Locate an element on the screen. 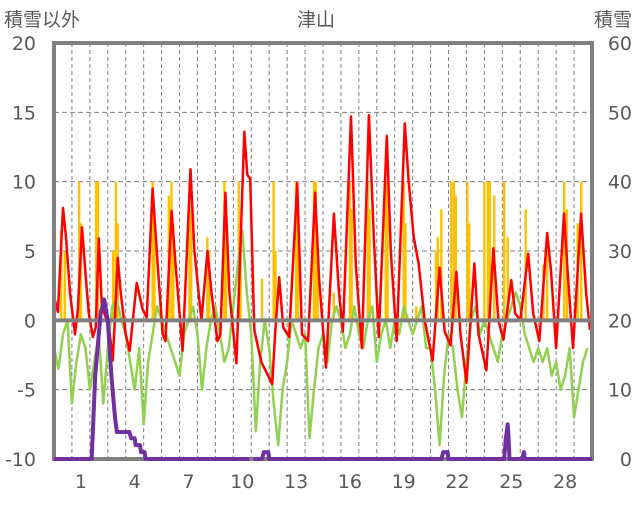 The image size is (636, 505). right-tick-label: 50 is located at coordinates (620, 113).